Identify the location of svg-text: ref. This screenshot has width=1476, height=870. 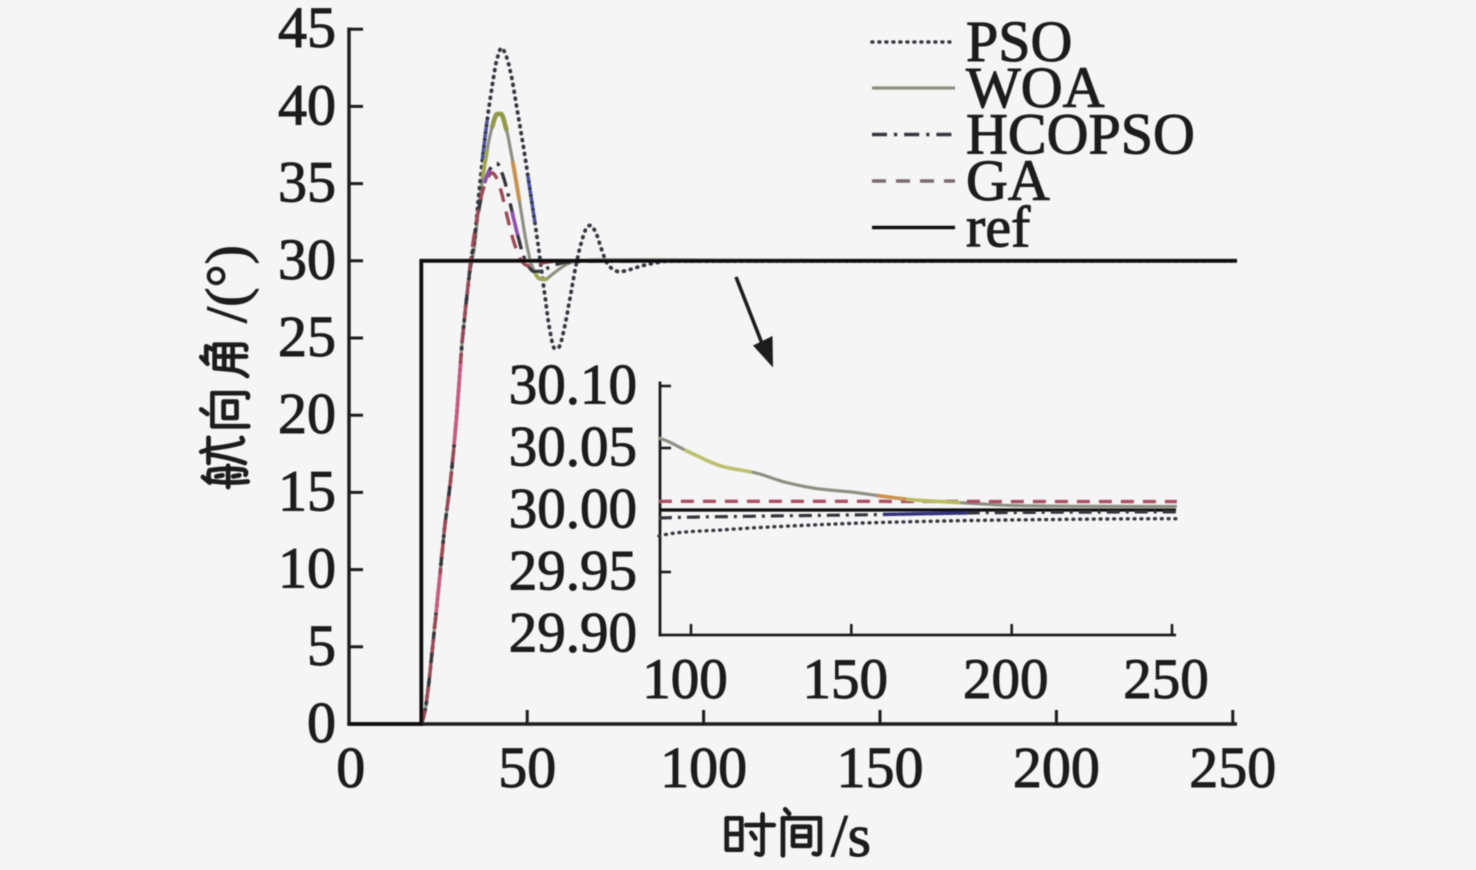
(998, 227).